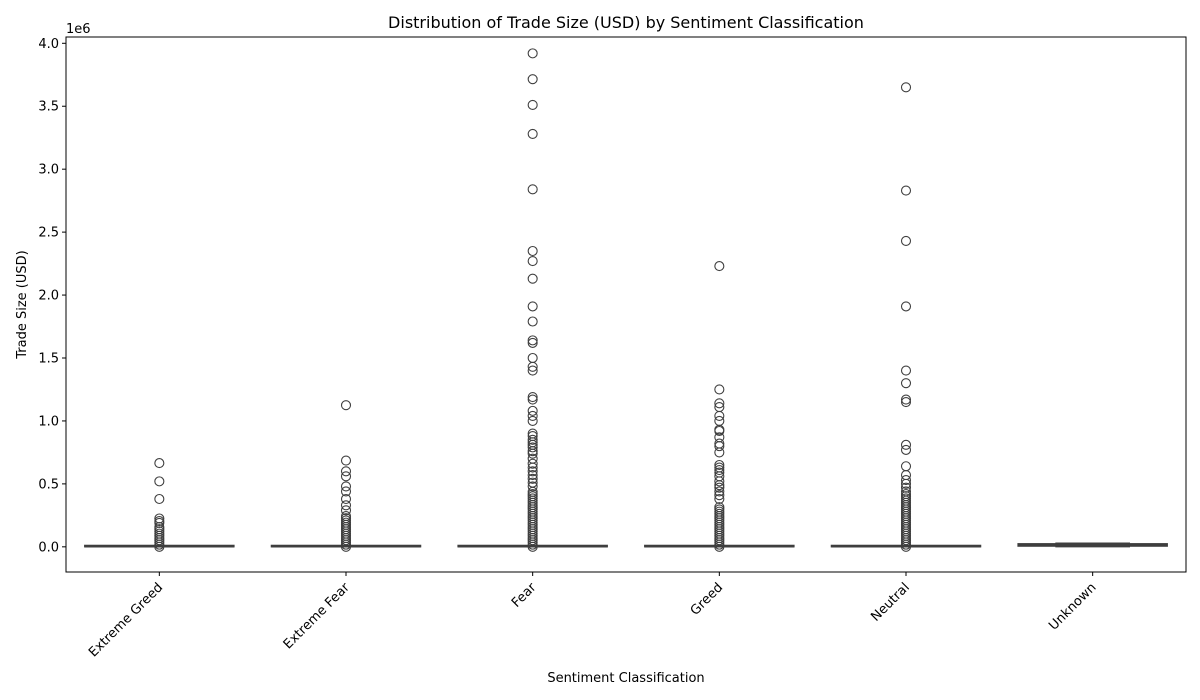 This screenshot has width=1200, height=700. Describe the element at coordinates (48, 170) in the screenshot. I see `y-tick-label: 3.0` at that location.